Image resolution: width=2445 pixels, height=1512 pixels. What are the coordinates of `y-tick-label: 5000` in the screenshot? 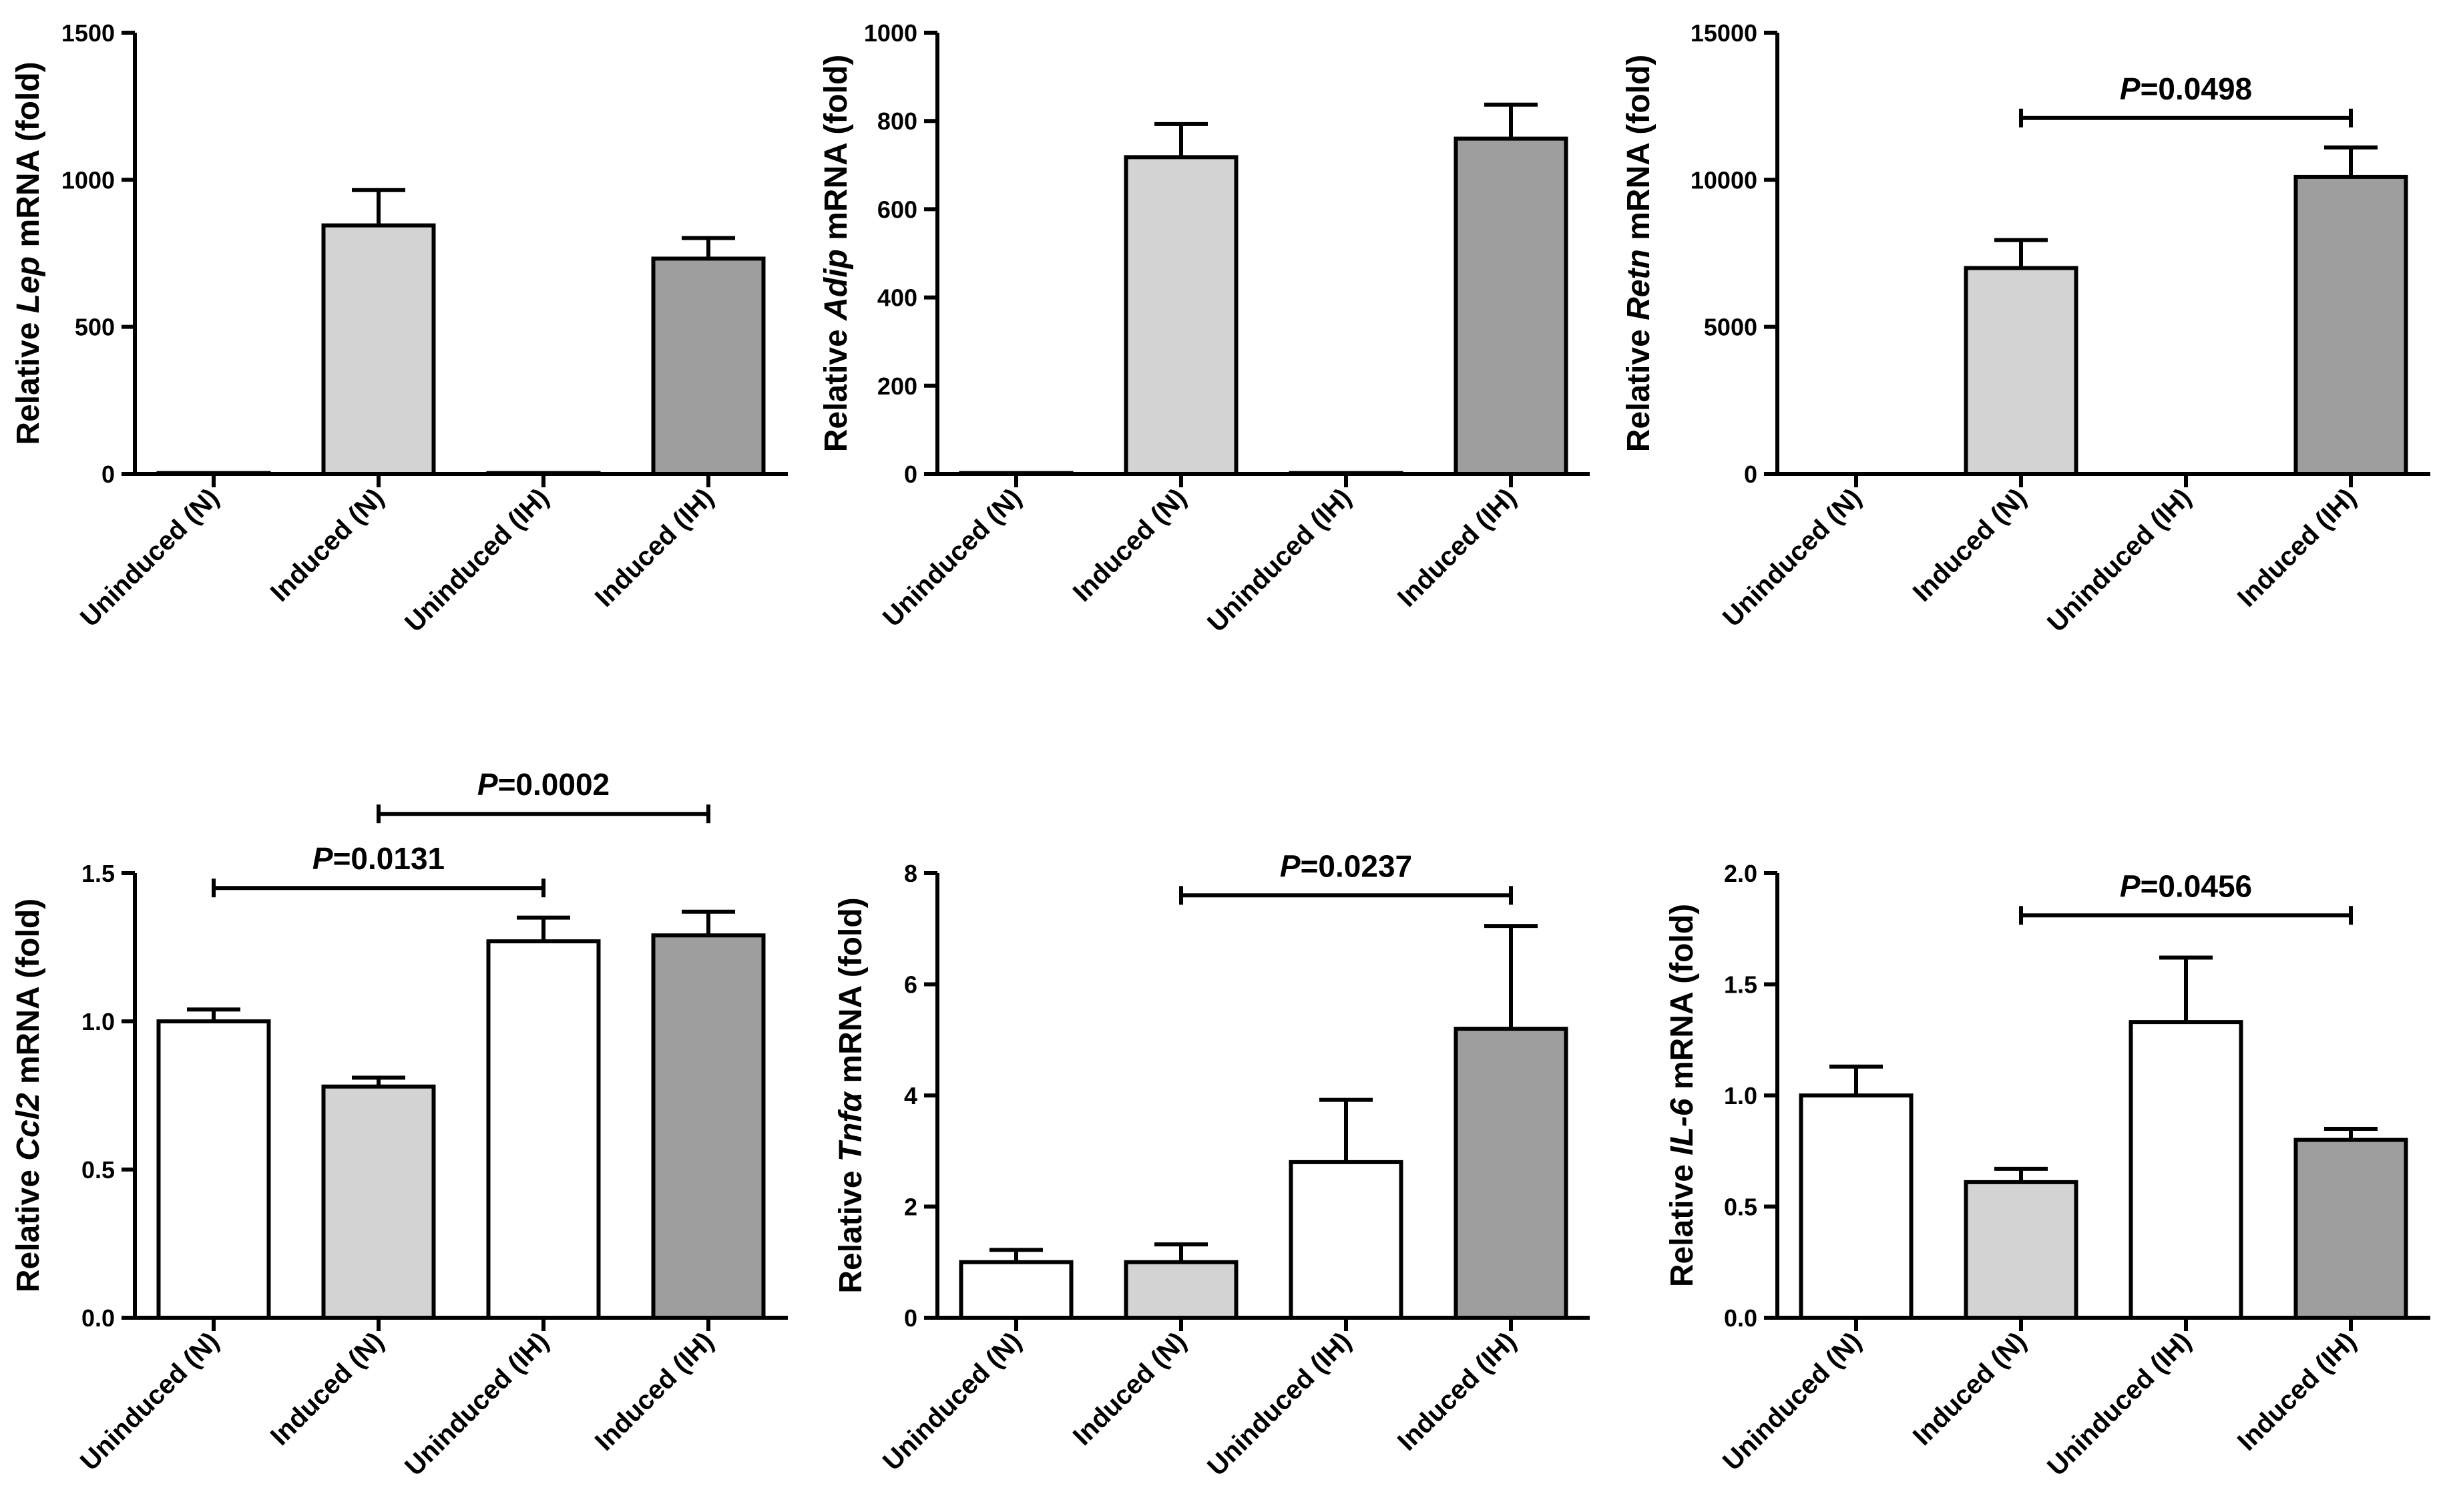 It's located at (1731, 328).